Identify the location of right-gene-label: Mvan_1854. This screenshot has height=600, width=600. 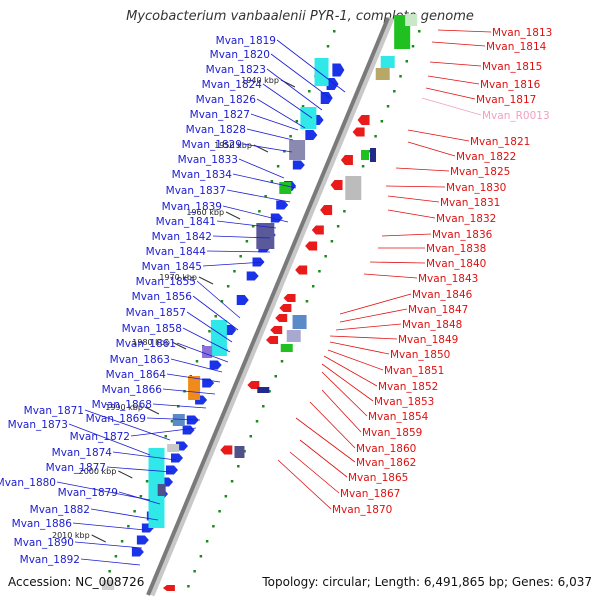
(398, 417).